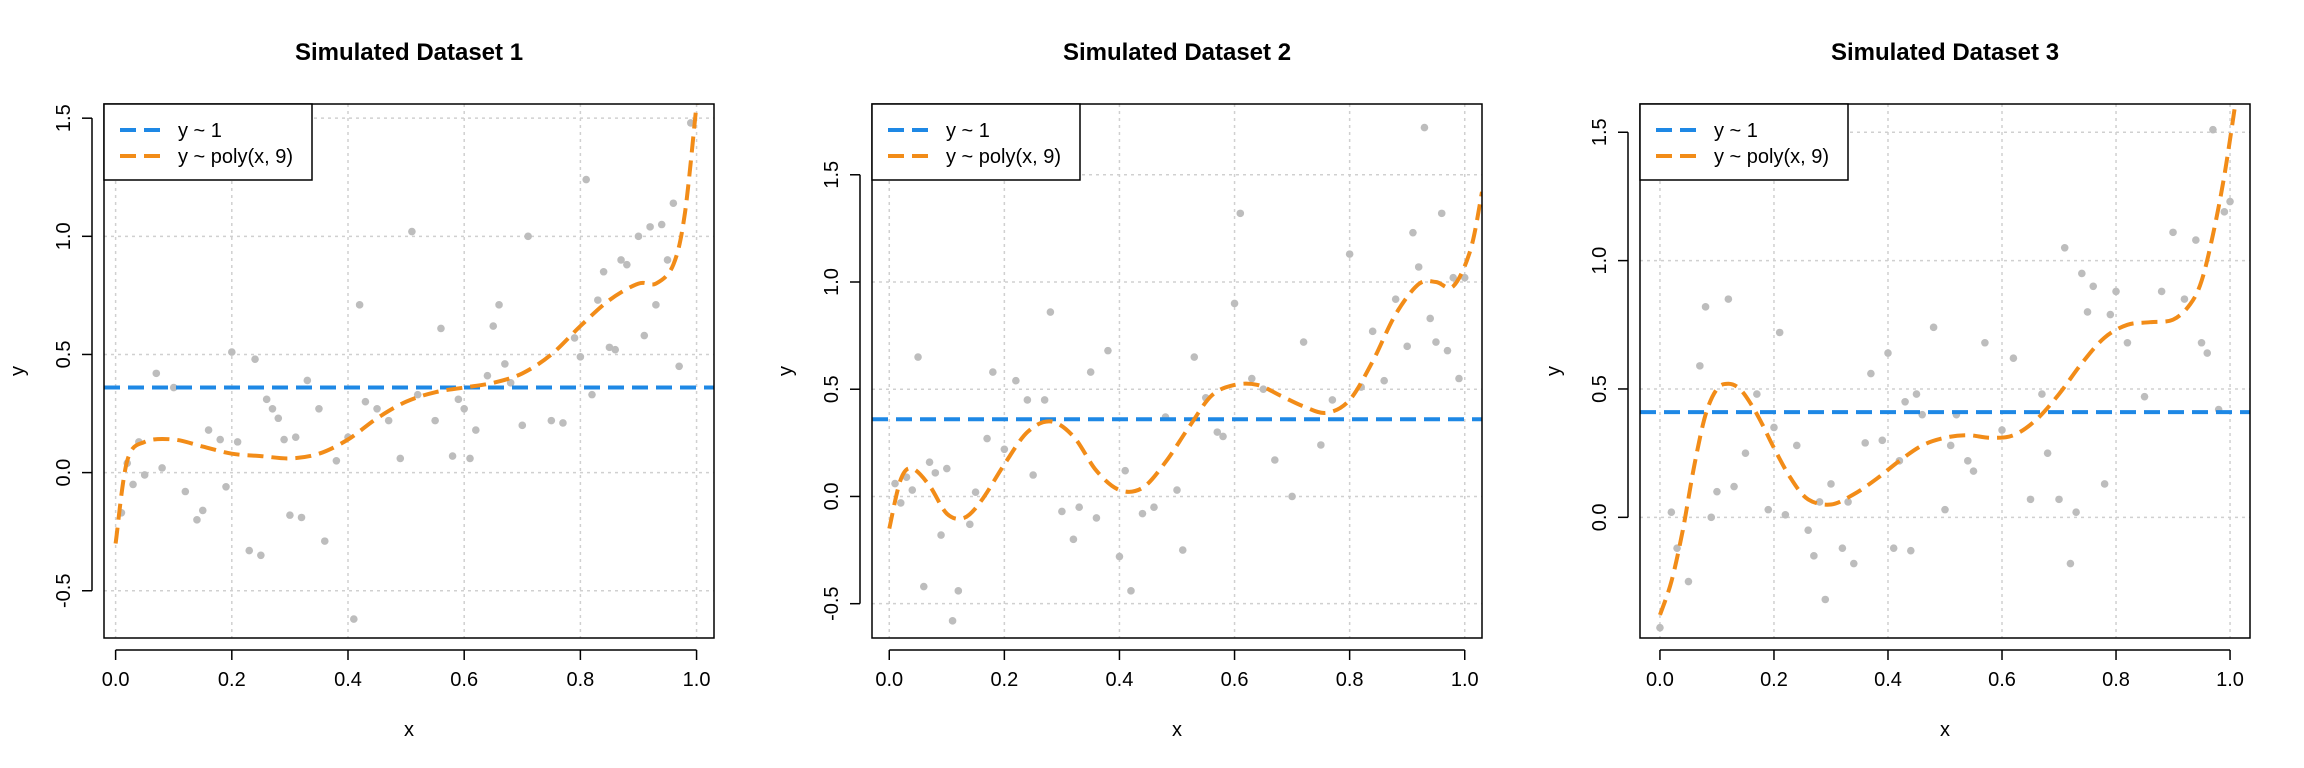 This screenshot has width=2304, height=768. Describe the element at coordinates (1774, 680) in the screenshot. I see `x-tick-label: 0.2` at that location.